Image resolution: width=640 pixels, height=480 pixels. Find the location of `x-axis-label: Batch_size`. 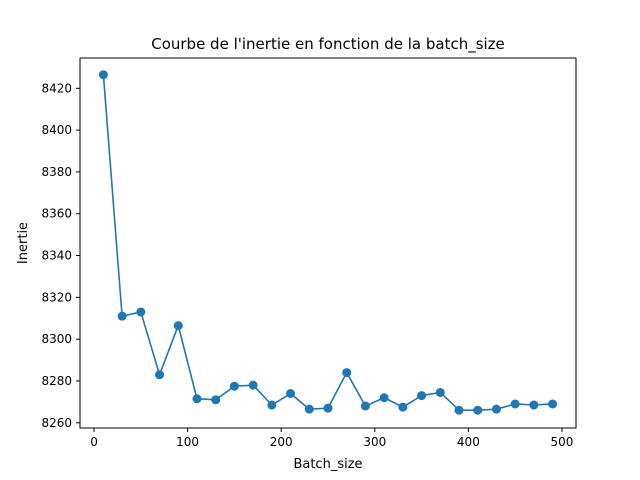

x-axis-label: Batch_size is located at coordinates (327, 464).